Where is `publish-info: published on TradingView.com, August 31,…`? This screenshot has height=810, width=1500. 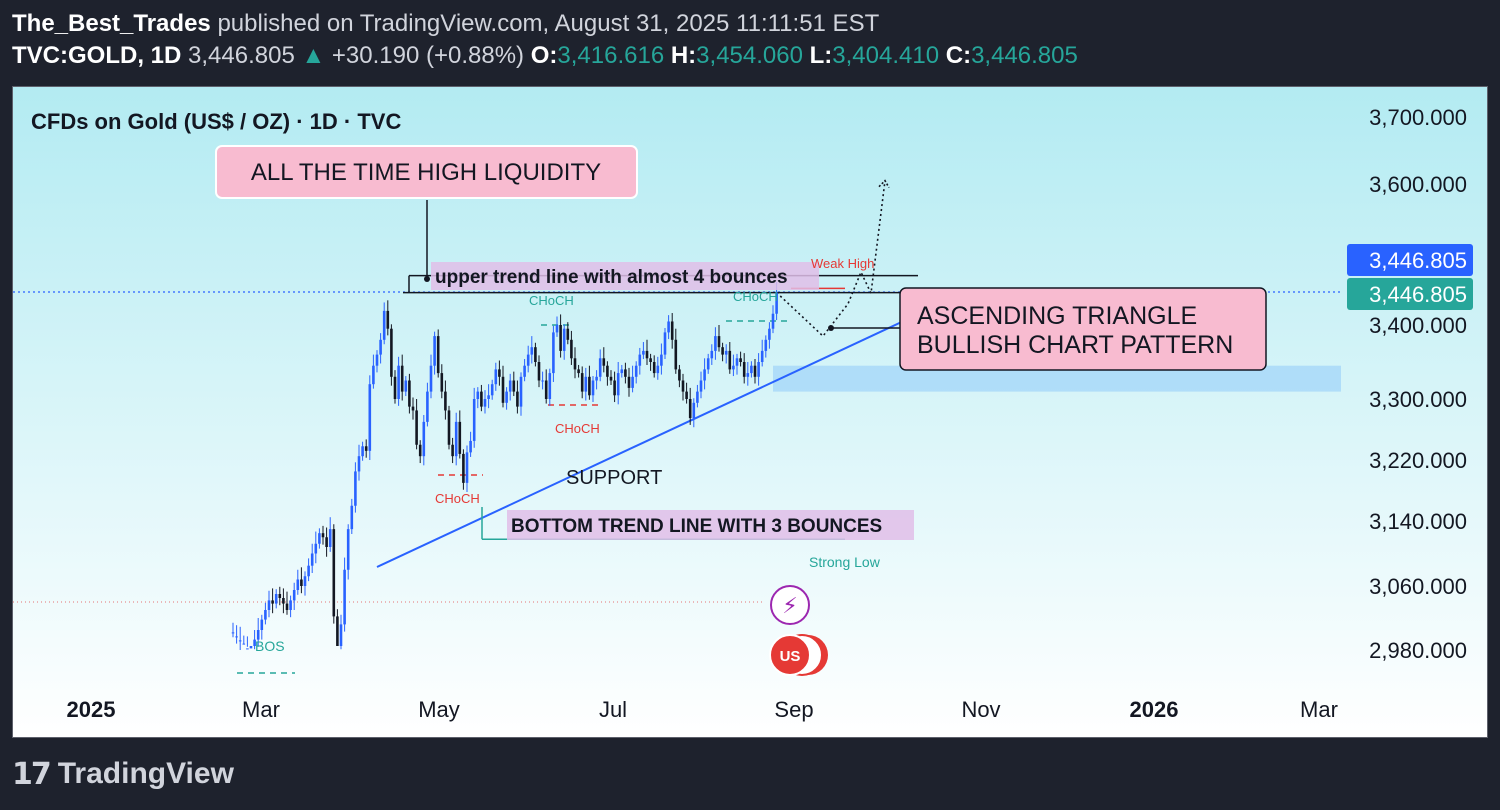 publish-info: published on TradingView.com, August 31,… is located at coordinates (548, 23).